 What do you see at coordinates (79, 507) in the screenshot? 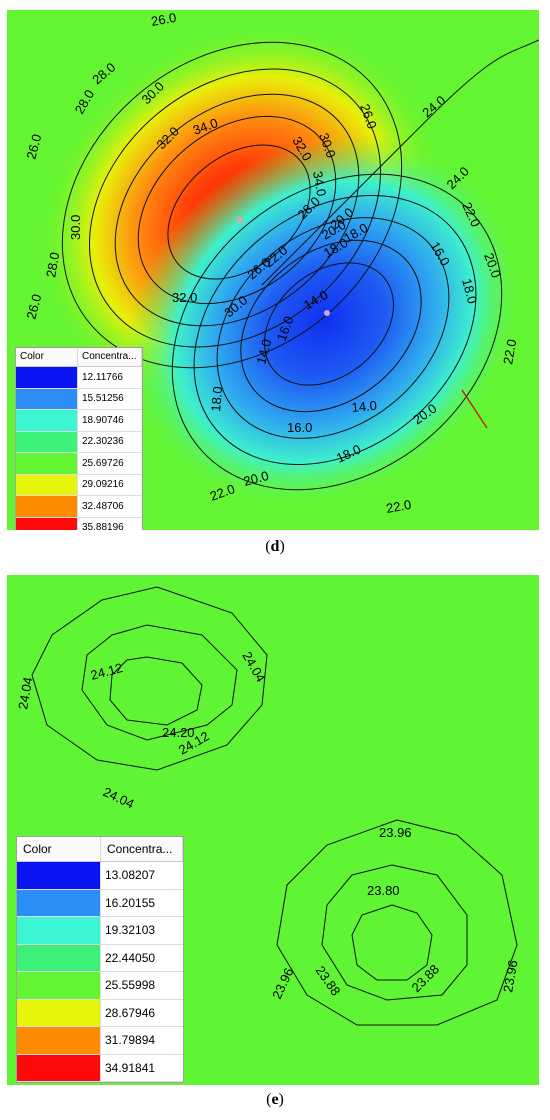
I see `legend-row: 32.48706` at bounding box center [79, 507].